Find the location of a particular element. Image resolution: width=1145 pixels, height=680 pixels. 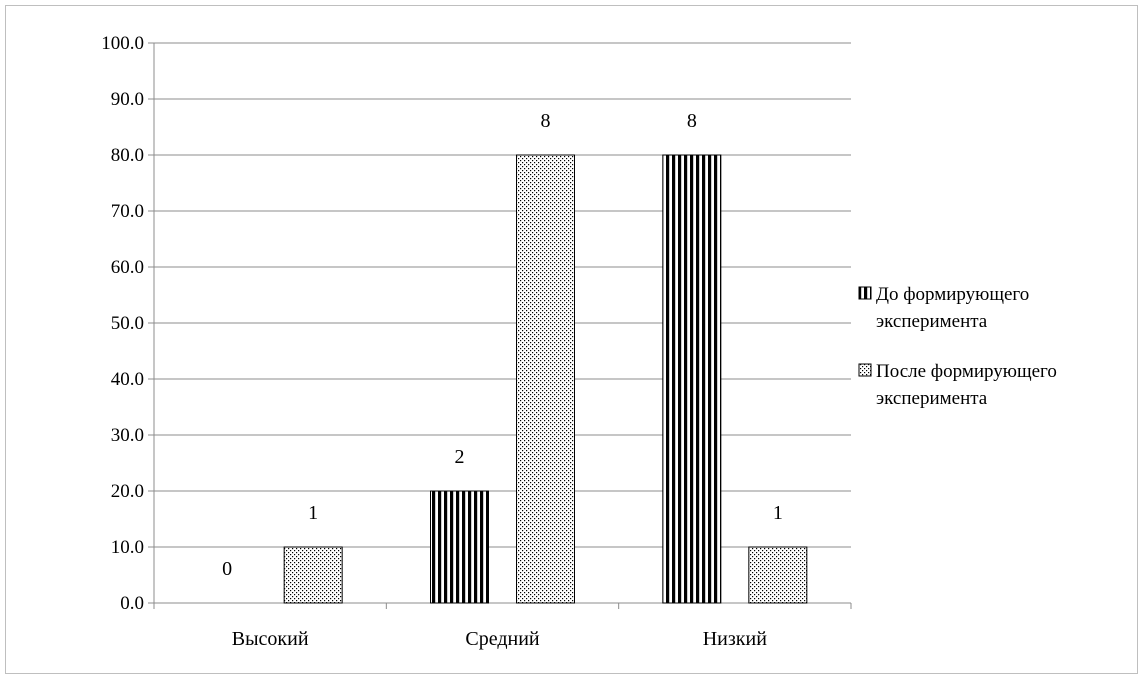

y-tick-label: 40.0 is located at coordinates (127, 379).